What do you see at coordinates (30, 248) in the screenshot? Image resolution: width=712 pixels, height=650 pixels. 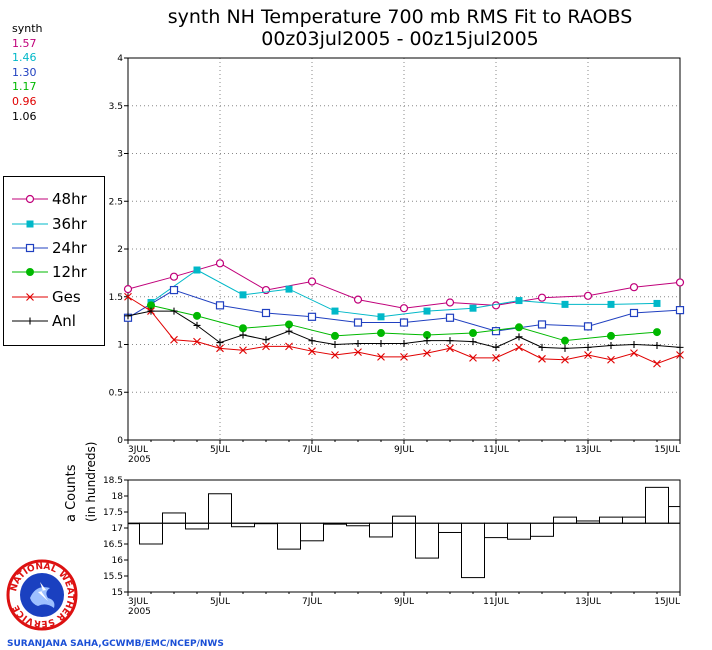 I see `legend-marker-24hr` at bounding box center [30, 248].